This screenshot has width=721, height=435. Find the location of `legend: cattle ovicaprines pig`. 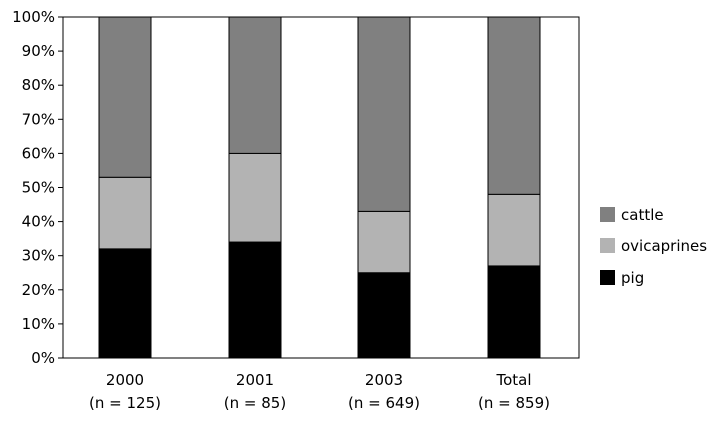

legend: cattle ovicaprines pig is located at coordinates (653, 246).